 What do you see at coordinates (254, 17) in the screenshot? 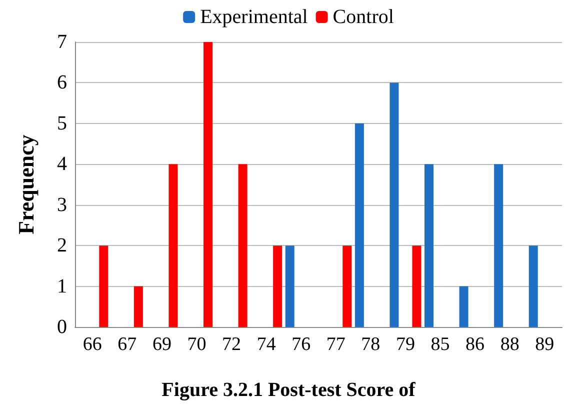
I see `legend-label: Experimental` at bounding box center [254, 17].